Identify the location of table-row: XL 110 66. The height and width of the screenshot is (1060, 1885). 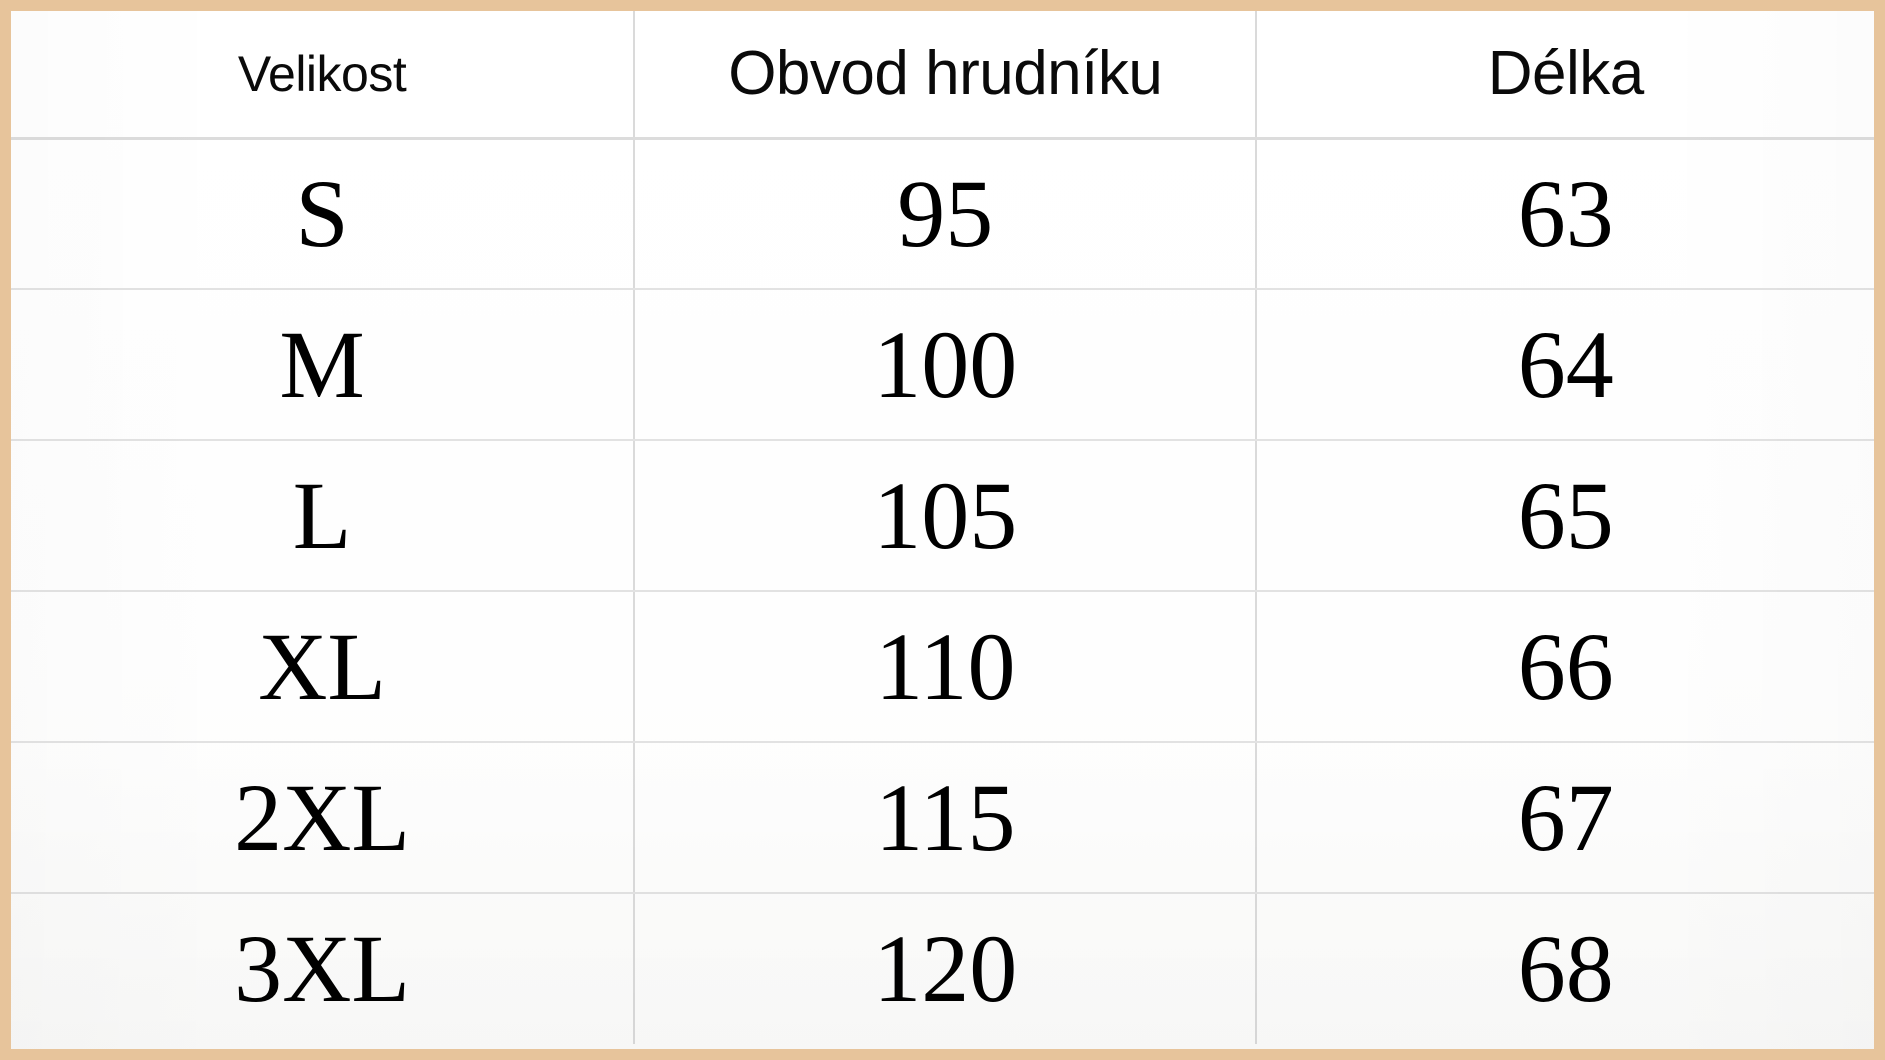
(942, 667).